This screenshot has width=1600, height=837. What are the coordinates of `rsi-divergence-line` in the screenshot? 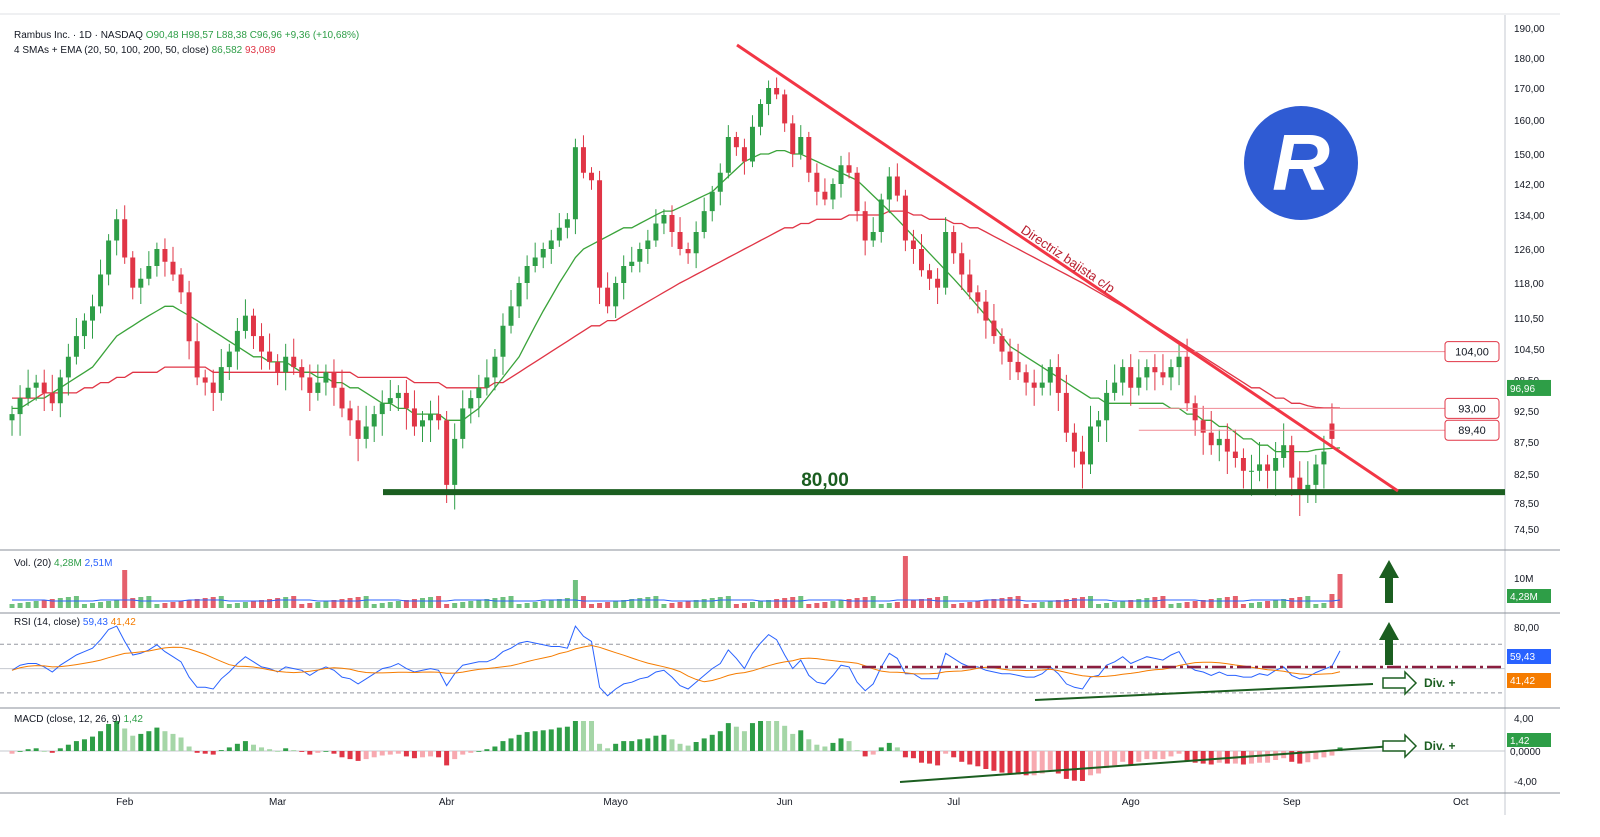 It's located at (1204, 692).